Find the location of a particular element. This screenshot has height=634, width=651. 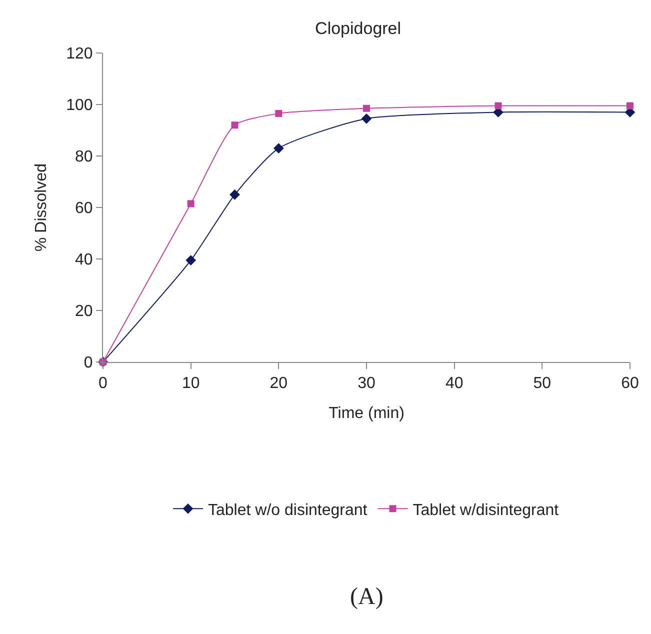

legend-label: Tablet w/o disintegrant is located at coordinates (288, 510).